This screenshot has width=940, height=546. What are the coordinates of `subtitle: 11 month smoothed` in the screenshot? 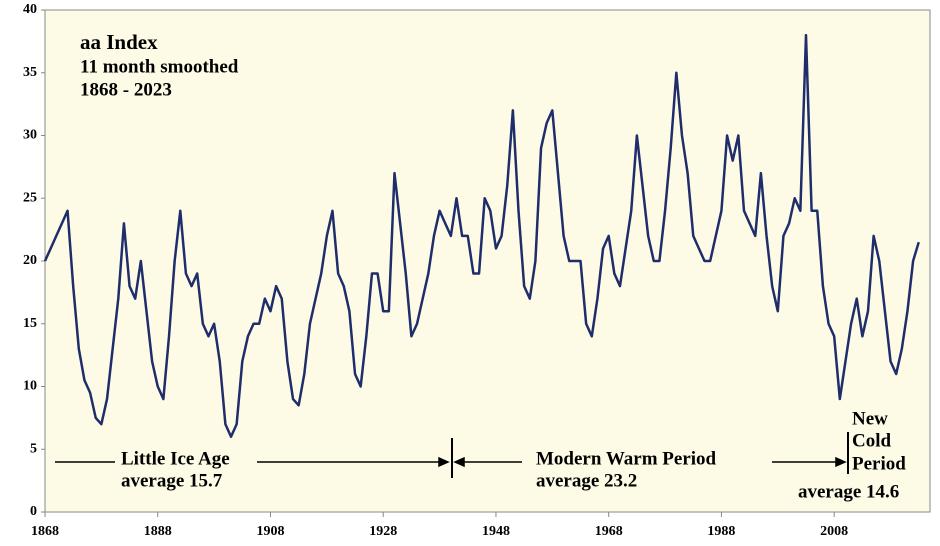 It's located at (159, 66).